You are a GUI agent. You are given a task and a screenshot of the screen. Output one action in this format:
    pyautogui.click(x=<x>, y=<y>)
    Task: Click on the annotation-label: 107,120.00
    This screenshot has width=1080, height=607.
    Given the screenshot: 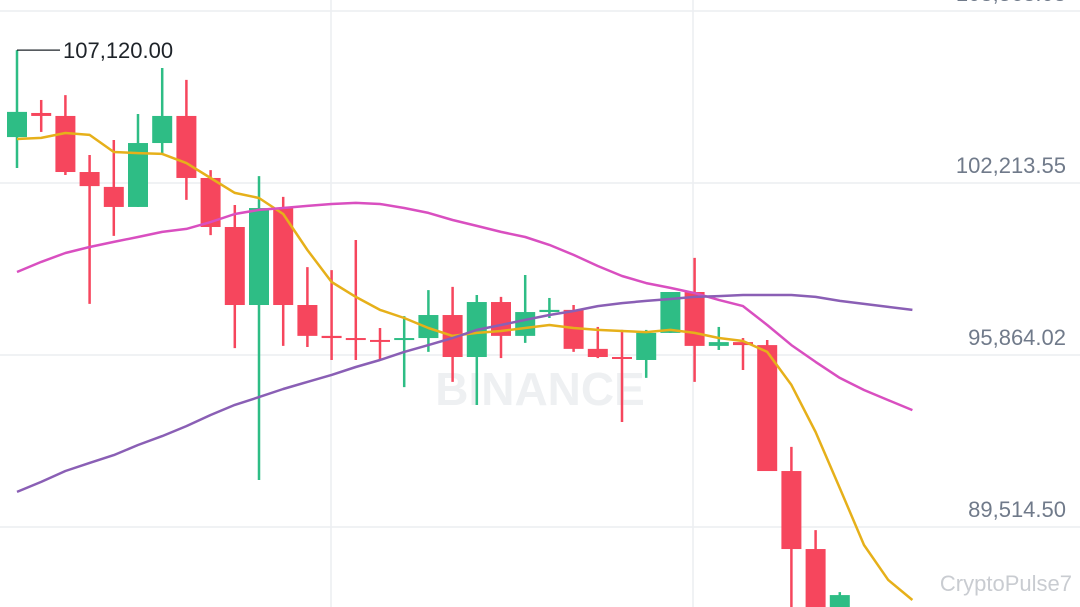 What is the action you would take?
    pyautogui.click(x=118, y=50)
    